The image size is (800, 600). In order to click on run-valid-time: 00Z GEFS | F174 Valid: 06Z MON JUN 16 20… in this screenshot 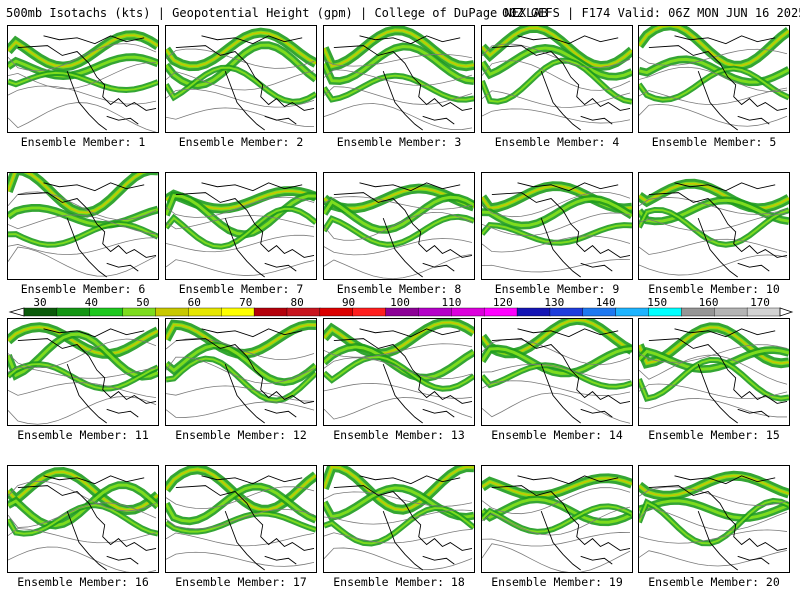, I will do `click(651, 13)`.